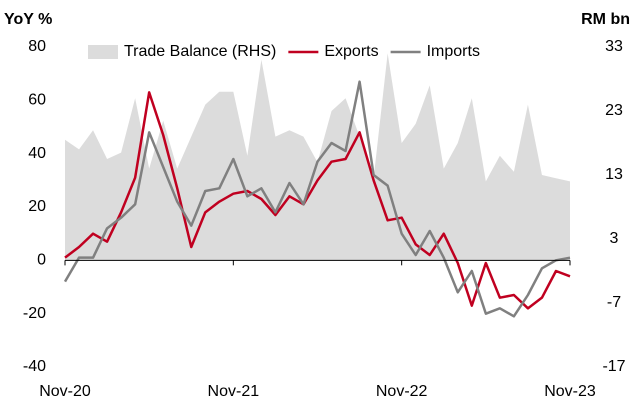 The image size is (635, 403). I want to click on x-tick-label: Nov-21, so click(234, 391).